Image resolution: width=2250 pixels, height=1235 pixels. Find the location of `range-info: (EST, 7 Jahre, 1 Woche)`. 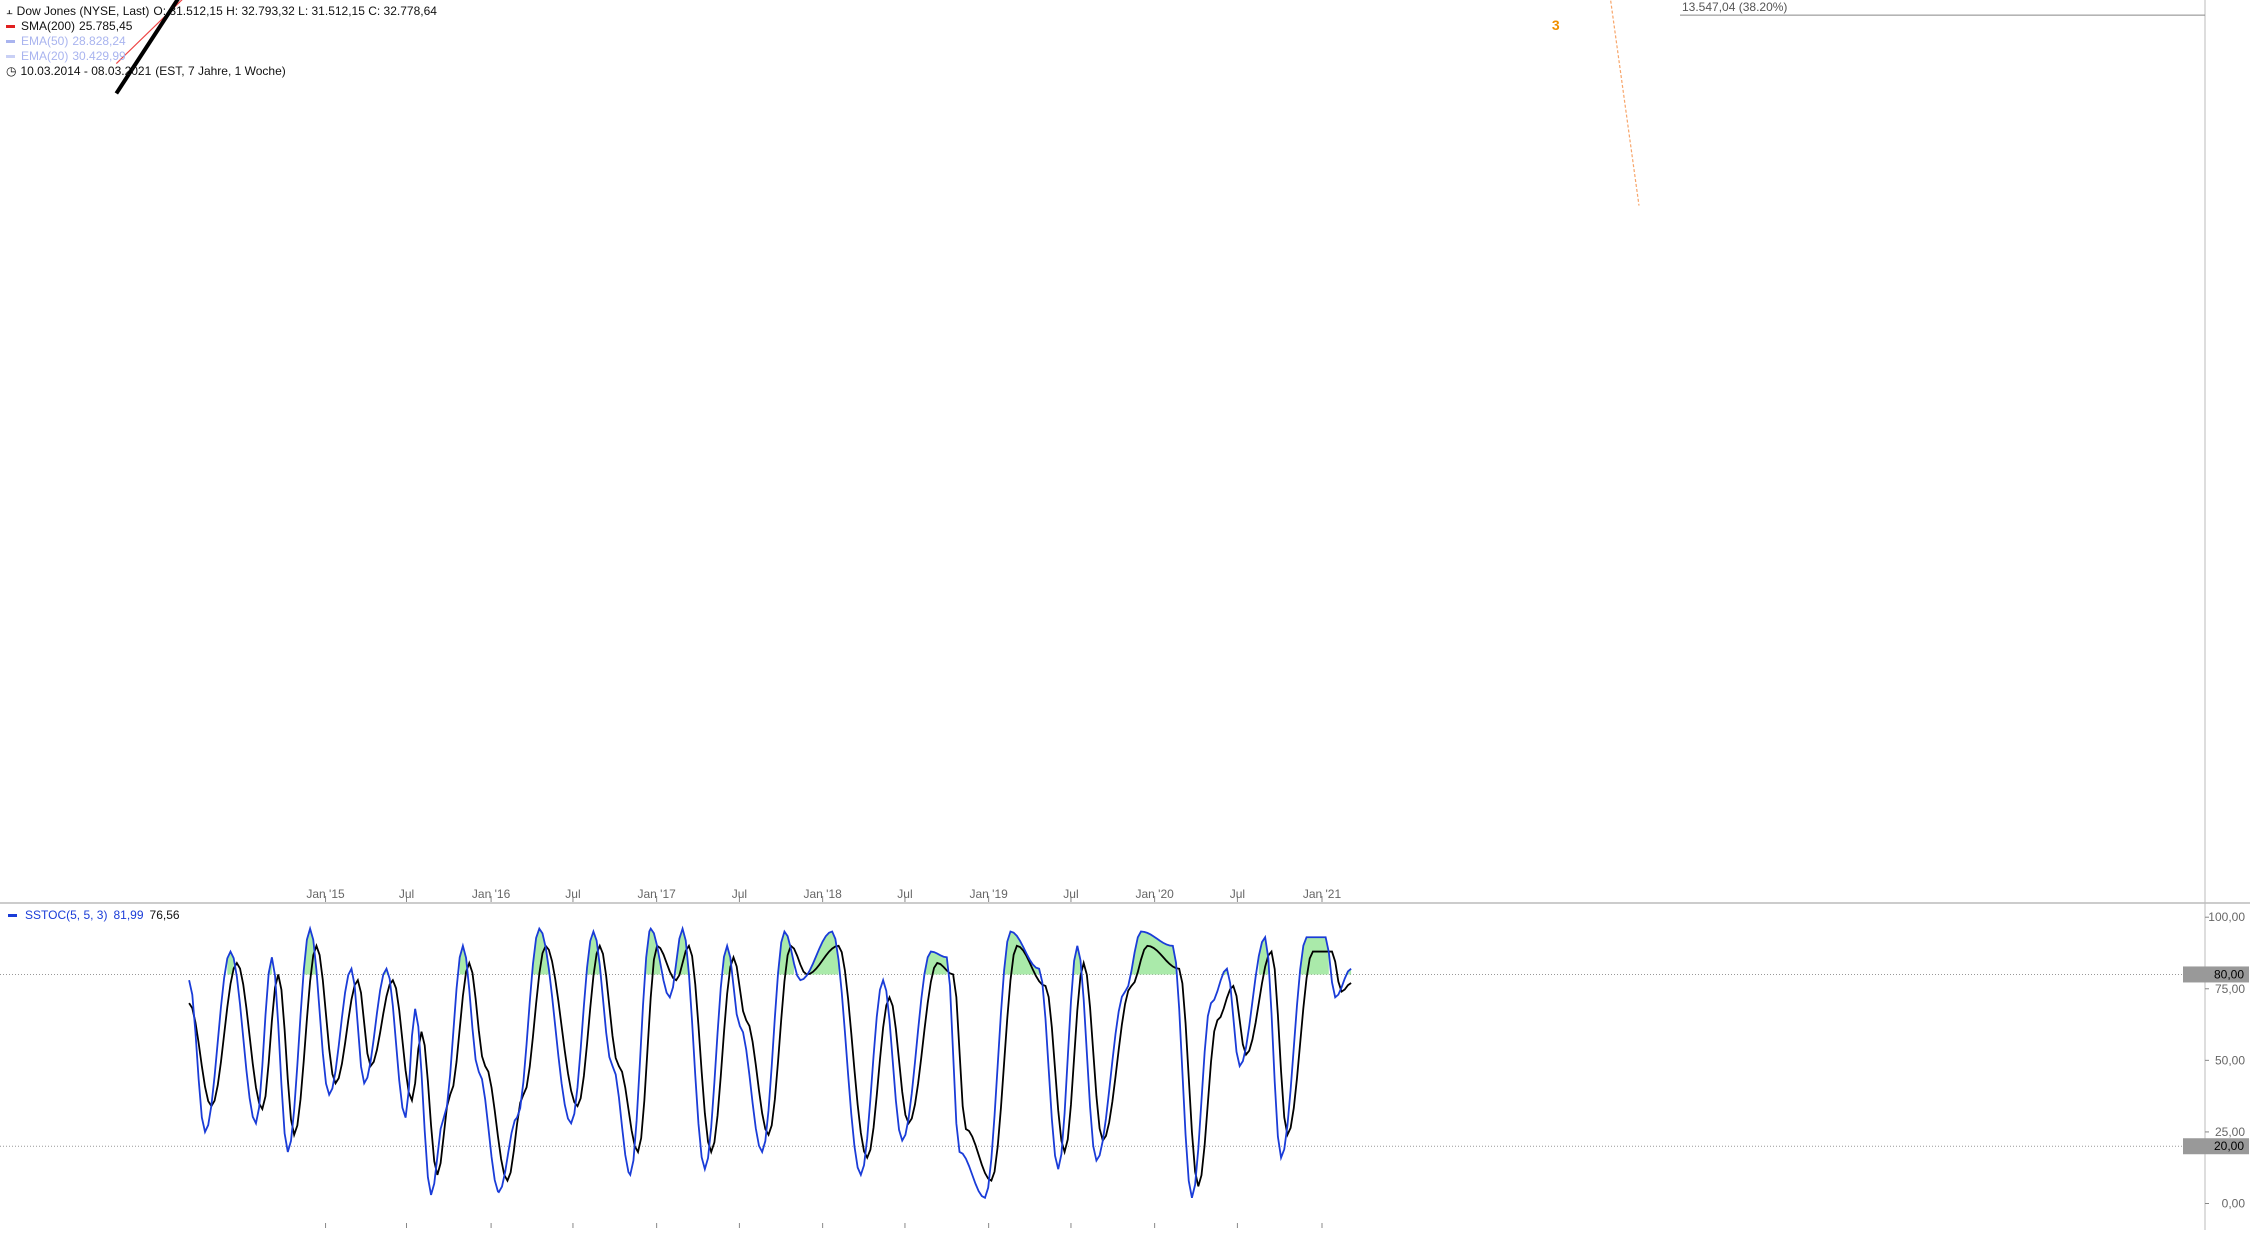

range-info: (EST, 7 Jahre, 1 Woche) is located at coordinates (220, 71).